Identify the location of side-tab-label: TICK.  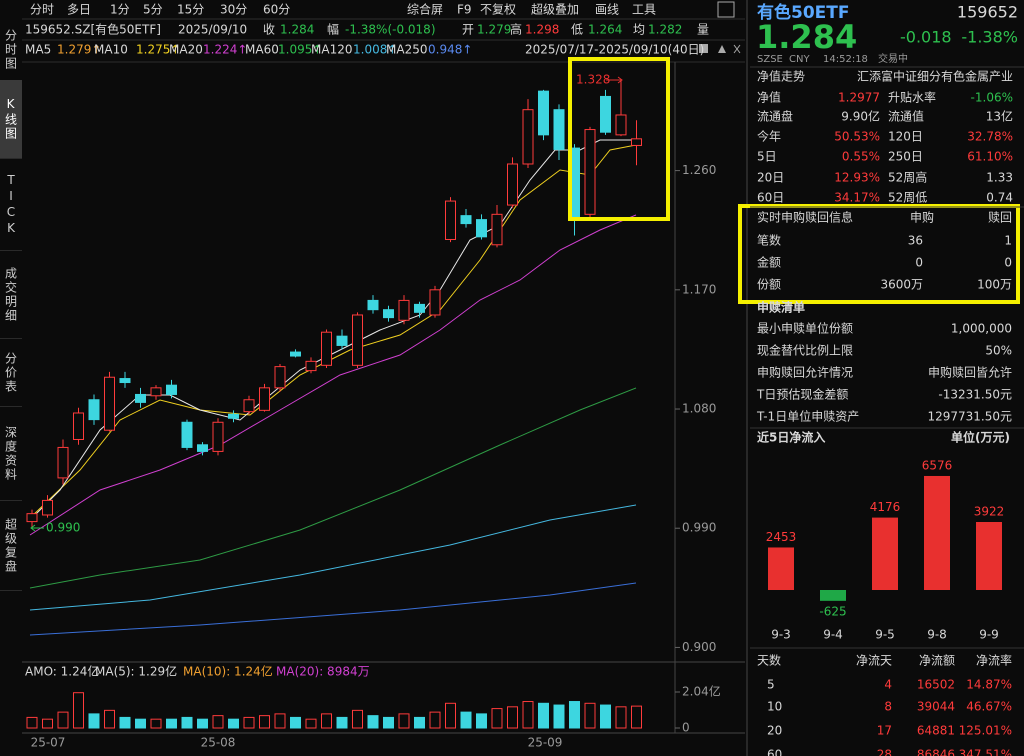
(11, 205).